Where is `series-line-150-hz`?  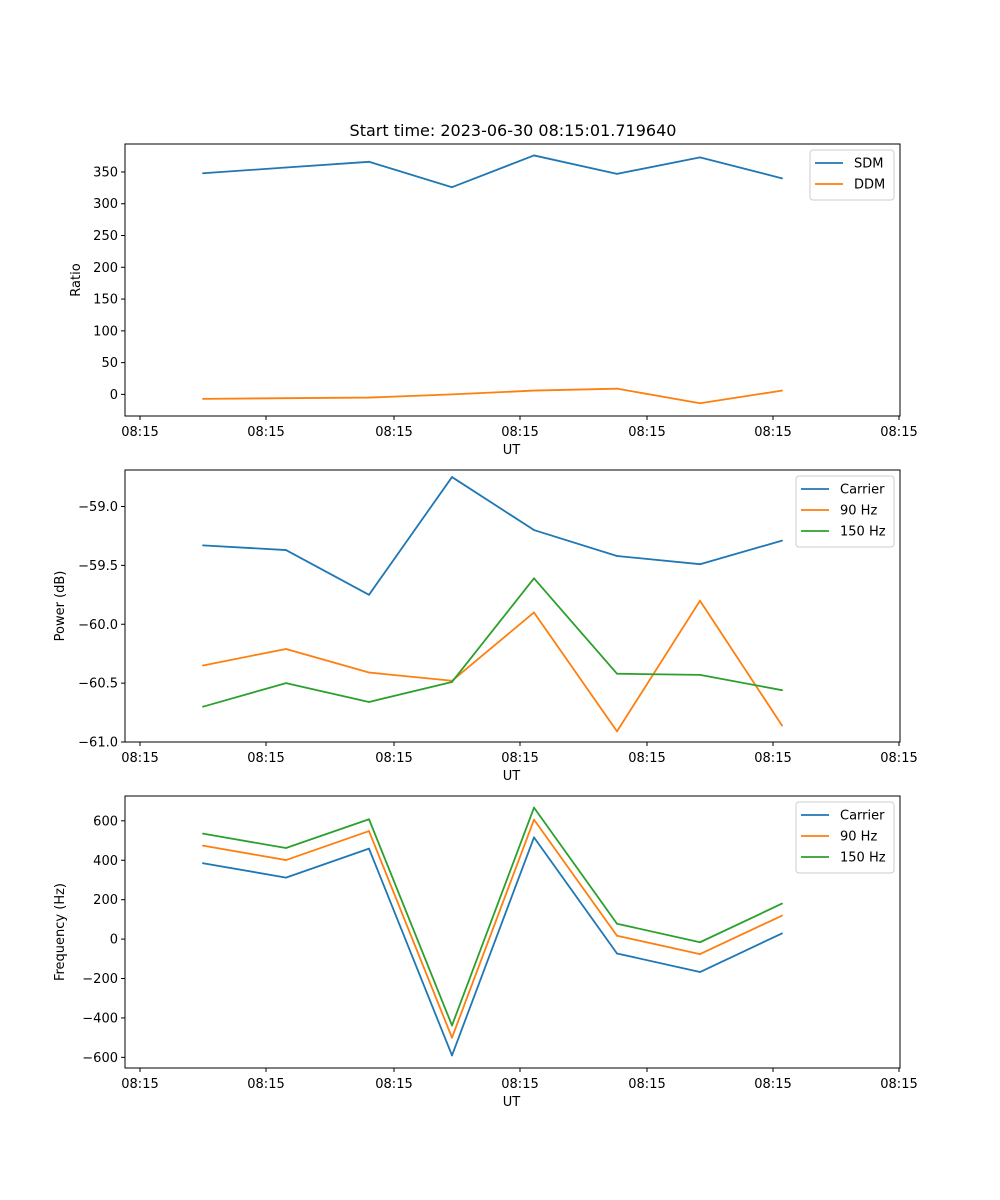 series-line-150-hz is located at coordinates (492, 642).